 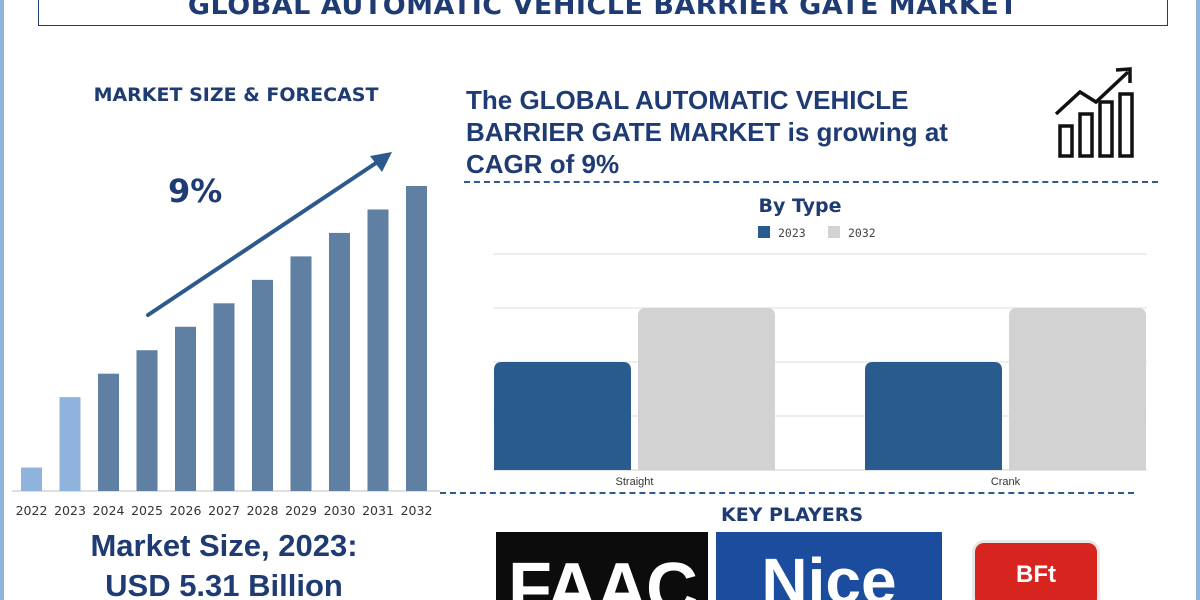 What do you see at coordinates (265, 237) in the screenshot?
I see `trend-arrow-line` at bounding box center [265, 237].